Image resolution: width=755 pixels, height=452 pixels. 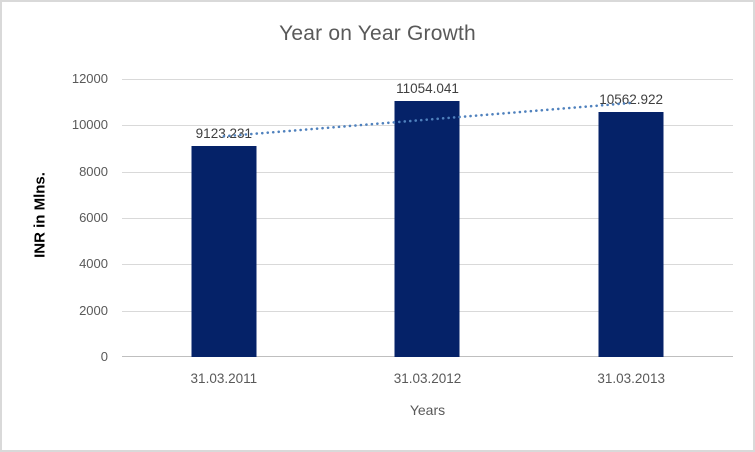 I want to click on x-axis-tick-labels: 31.03.2011 31.03.2012 31.03.2013, so click(x=427, y=378).